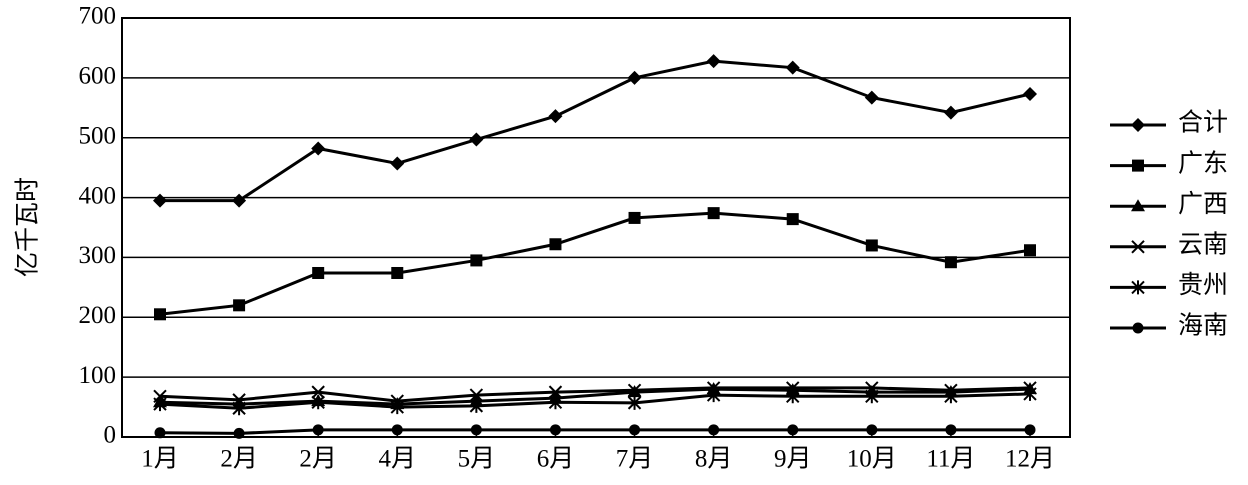 The width and height of the screenshot is (1248, 485). I want to click on x-tick-label: 7月, so click(635, 459).